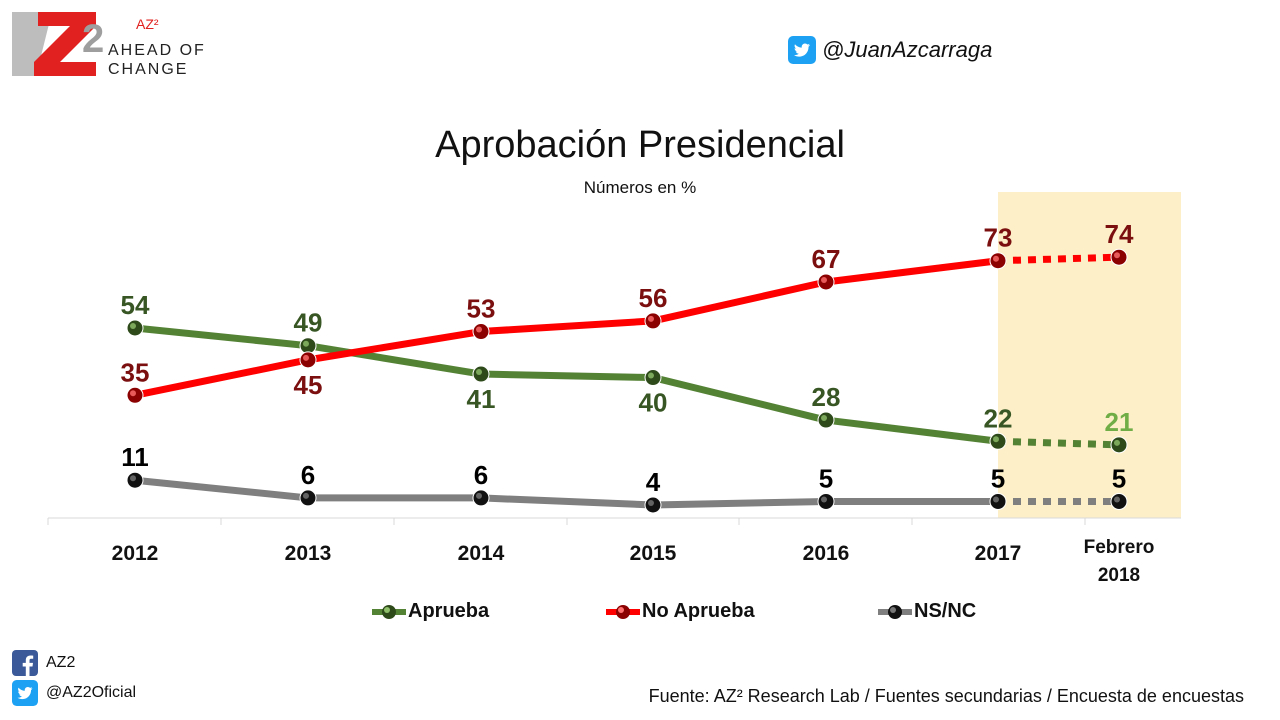  I want to click on legend-item-aprueba: Aprueba, so click(430, 611).